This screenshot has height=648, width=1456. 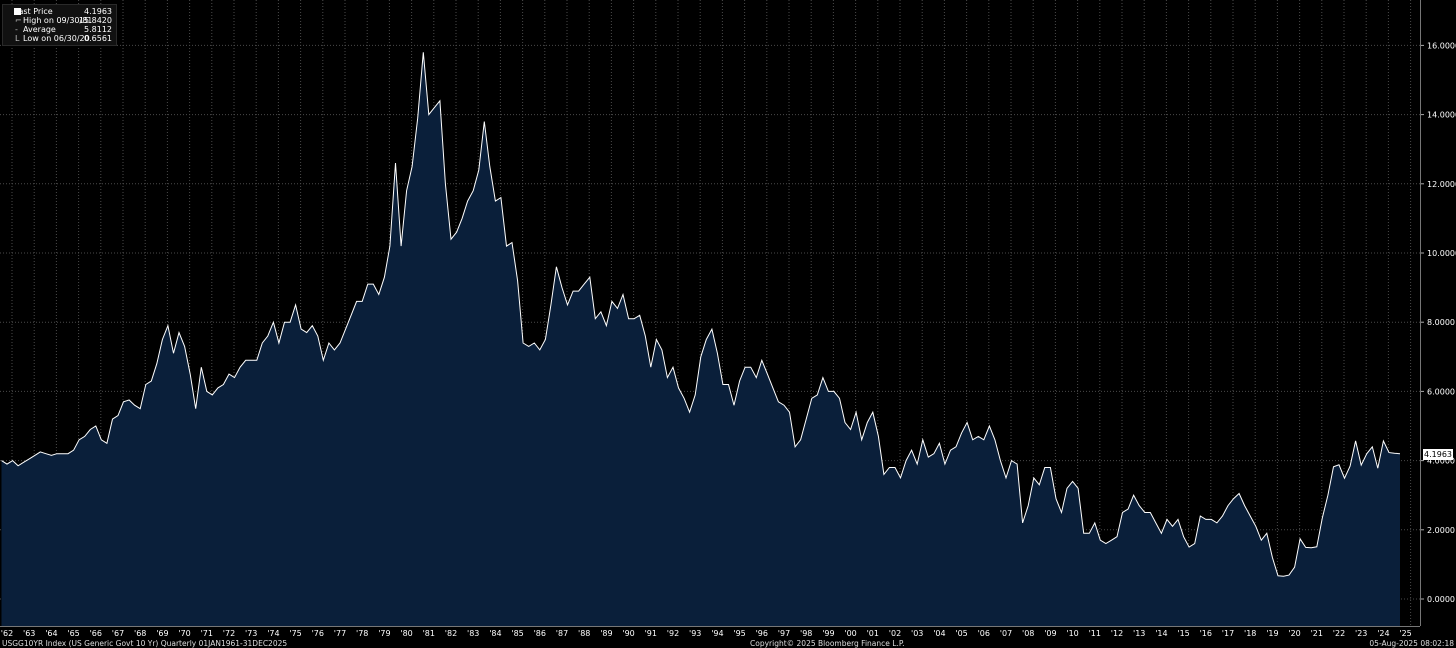 What do you see at coordinates (57, 30) in the screenshot?
I see `legend-average: - Average 5.8112` at bounding box center [57, 30].